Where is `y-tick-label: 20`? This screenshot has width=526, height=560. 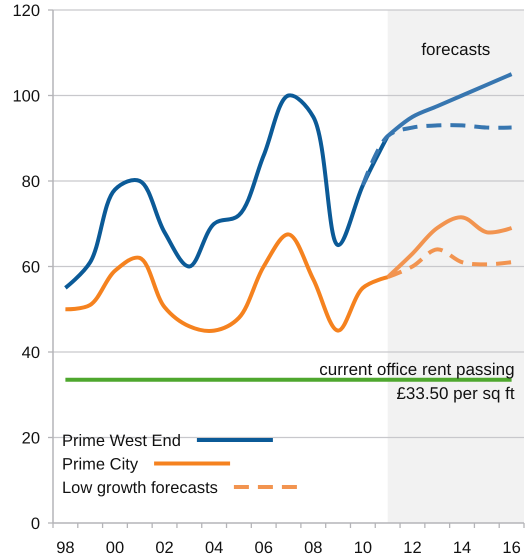
y-tick-label: 20 is located at coordinates (31, 438).